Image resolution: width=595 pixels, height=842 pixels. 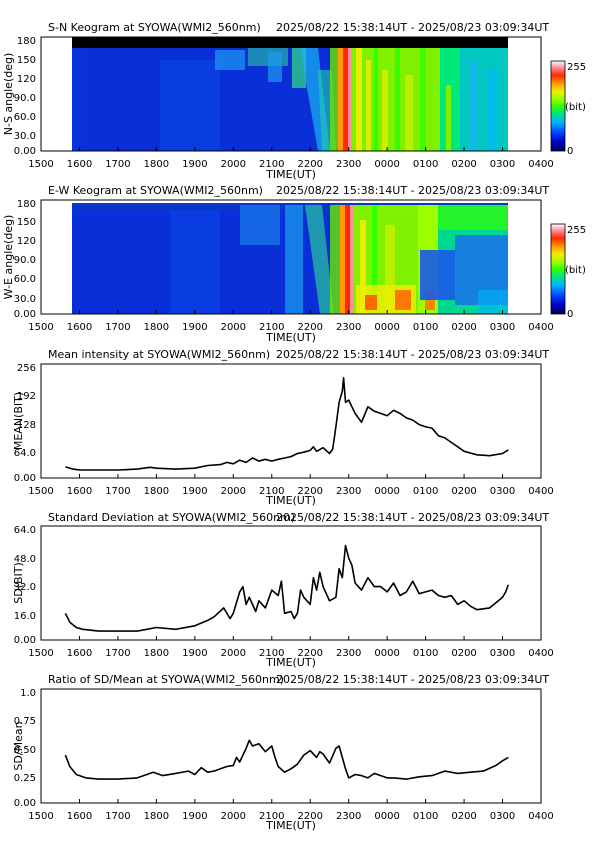 I want to click on ew-colorbar: 255 (bit) 0, so click(x=568, y=271).